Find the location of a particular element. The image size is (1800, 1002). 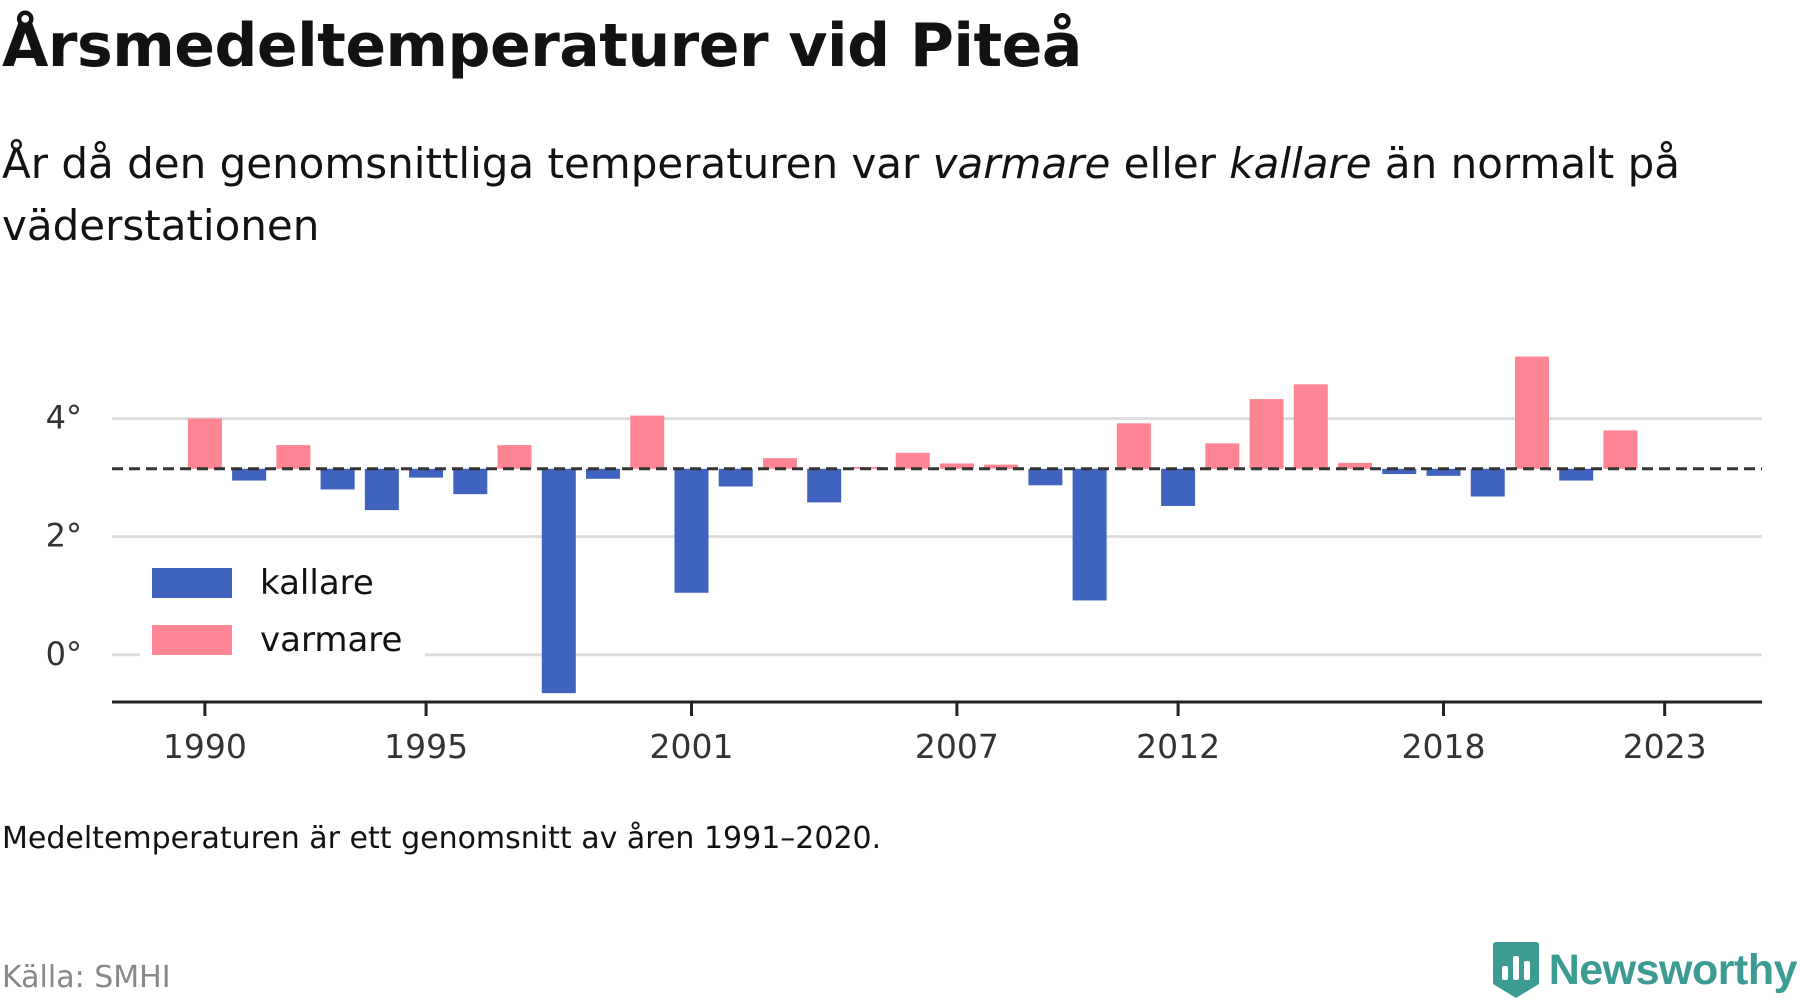

subtitle-text-middle: eller is located at coordinates (1170, 163).